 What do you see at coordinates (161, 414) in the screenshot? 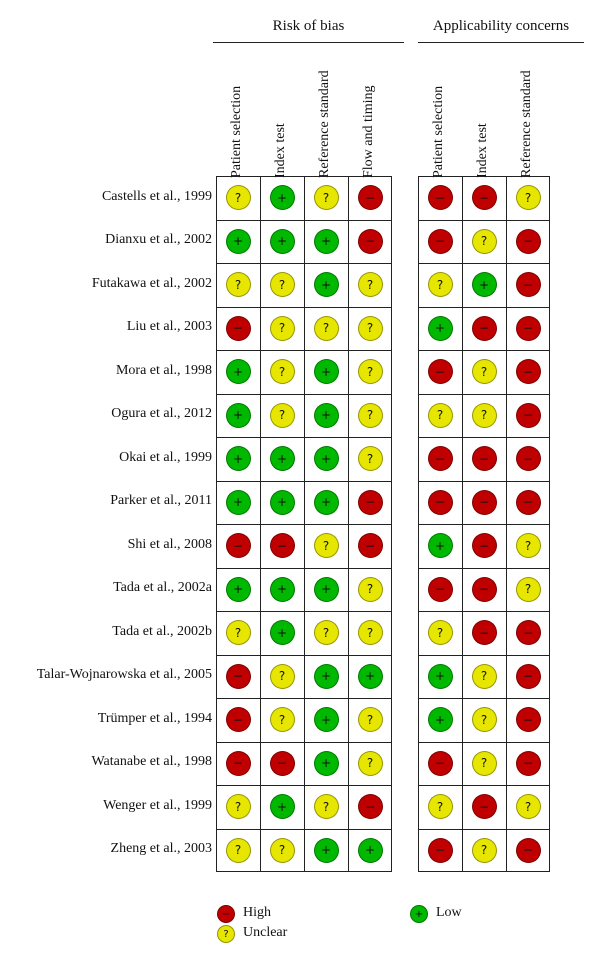
I see `study-label: Ogura et al., 2012` at bounding box center [161, 414].